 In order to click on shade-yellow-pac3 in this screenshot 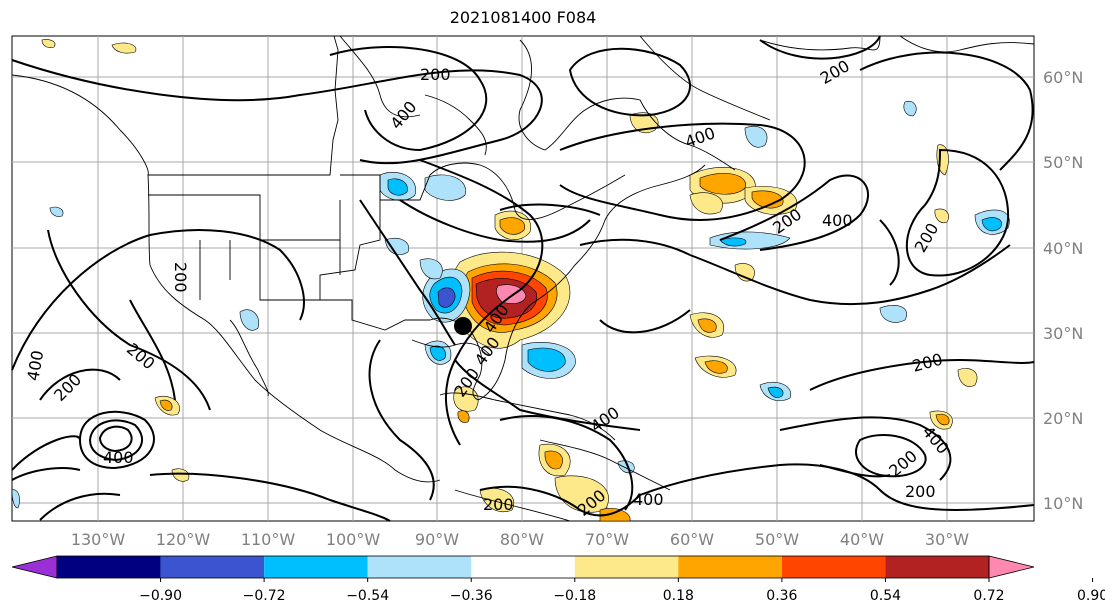, I will do `click(48, 43)`.